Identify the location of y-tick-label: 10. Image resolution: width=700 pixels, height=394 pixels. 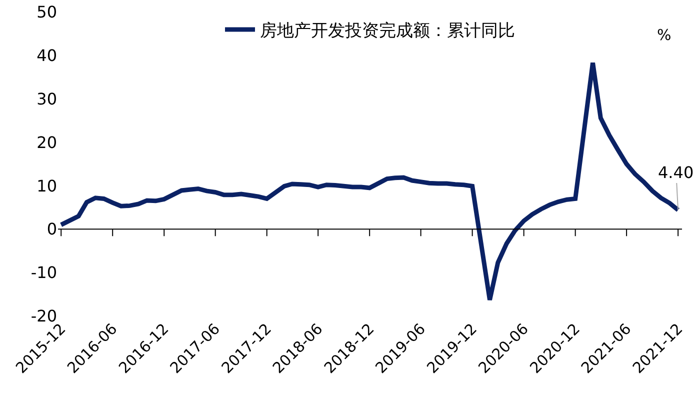
(46, 186).